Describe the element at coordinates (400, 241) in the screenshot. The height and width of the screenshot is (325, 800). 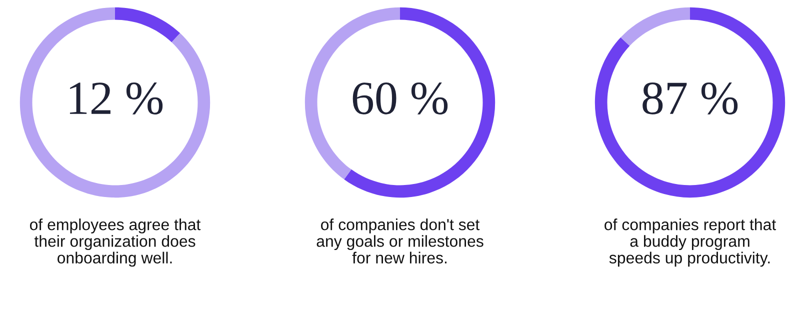
I see `text: of companies don't set any goals or milestones for new hires.` at that location.